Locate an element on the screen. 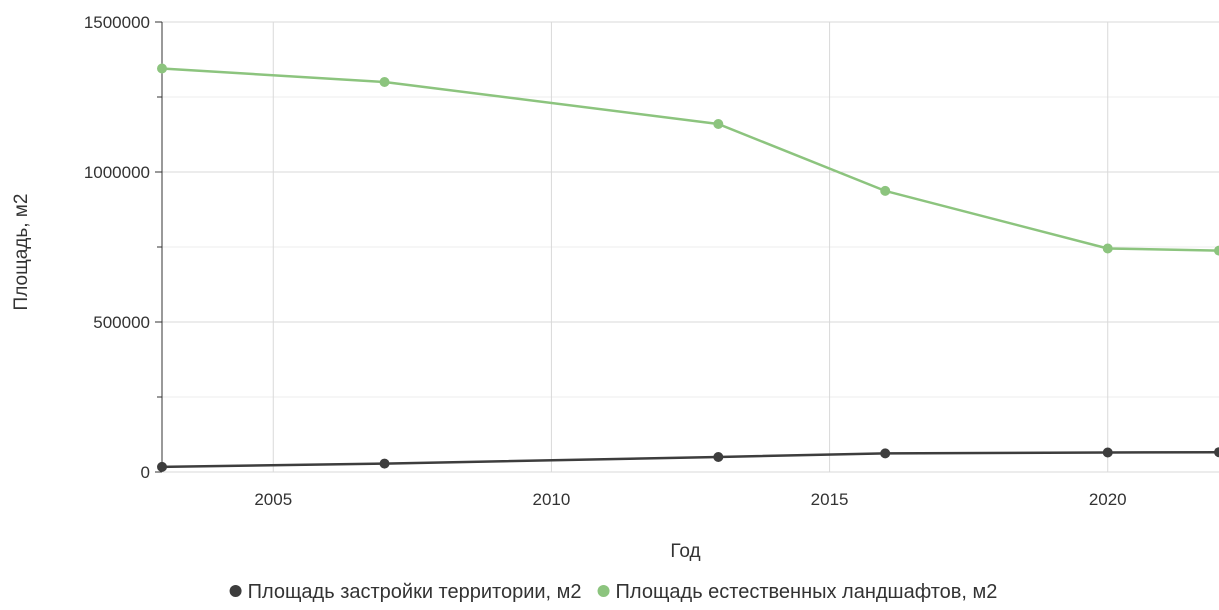  x-tick-label: 2005 is located at coordinates (273, 499).